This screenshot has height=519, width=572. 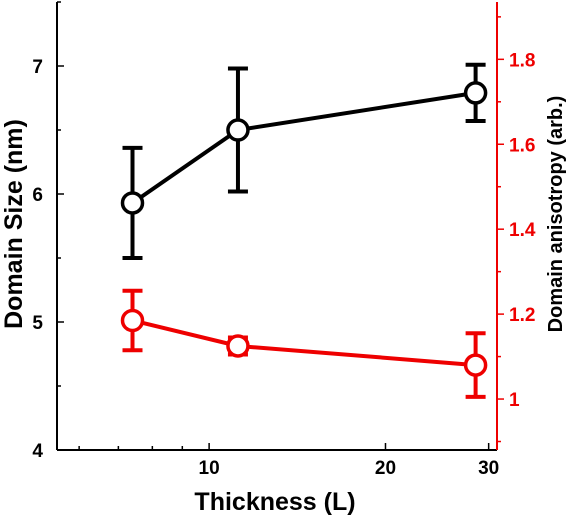 What do you see at coordinates (522, 315) in the screenshot?
I see `y-right-tick-label: 1.2` at bounding box center [522, 315].